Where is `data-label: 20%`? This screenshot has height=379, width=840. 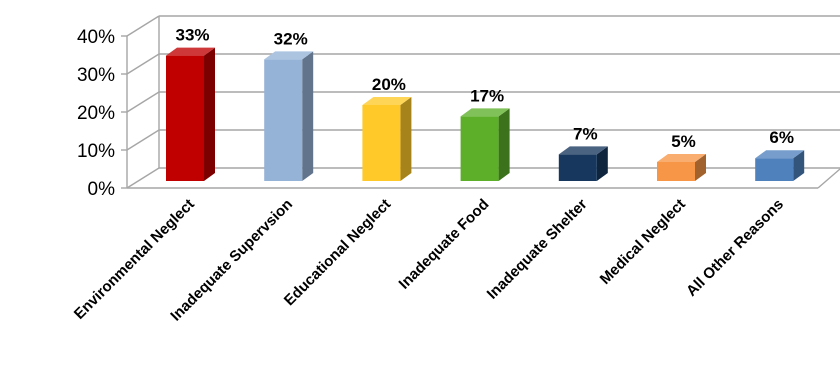
data-label: 20% is located at coordinates (389, 84).